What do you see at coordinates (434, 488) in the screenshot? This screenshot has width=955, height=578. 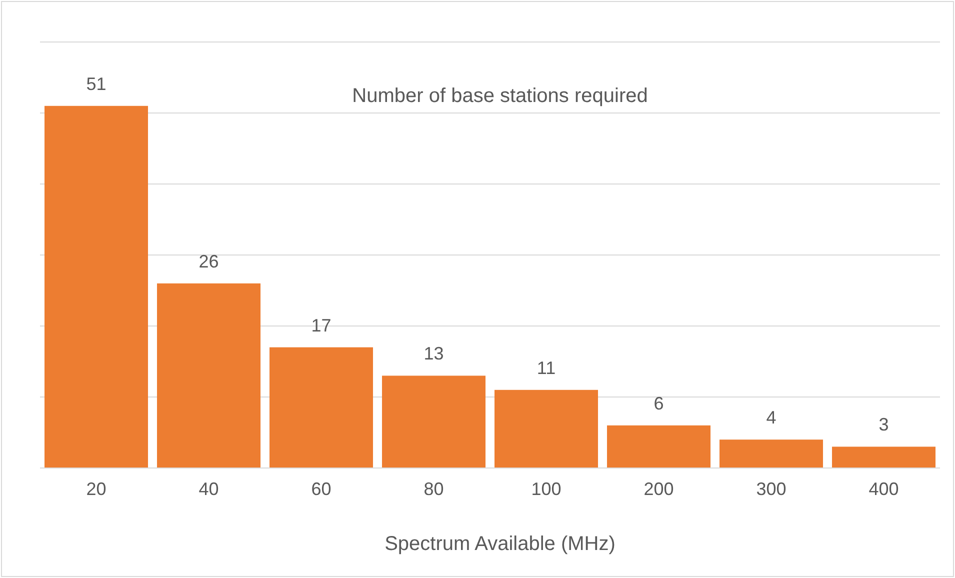 I see `x-tick-label: 80` at bounding box center [434, 488].